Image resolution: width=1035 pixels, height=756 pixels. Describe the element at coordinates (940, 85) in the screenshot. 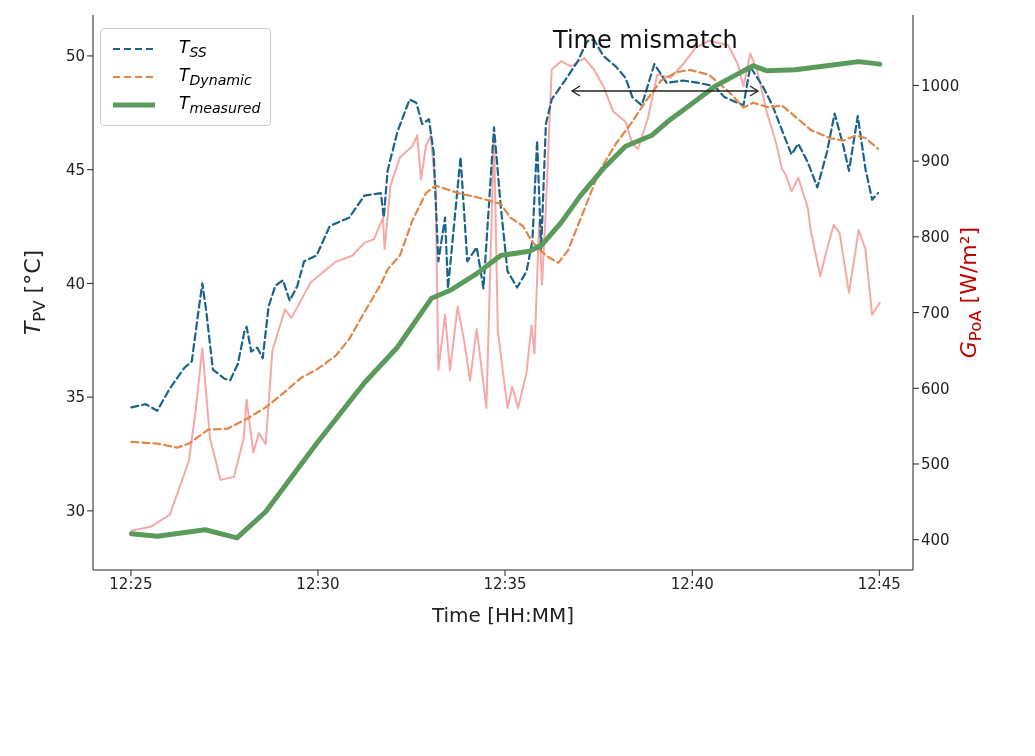

I see `y2-tick-label: 1000` at that location.